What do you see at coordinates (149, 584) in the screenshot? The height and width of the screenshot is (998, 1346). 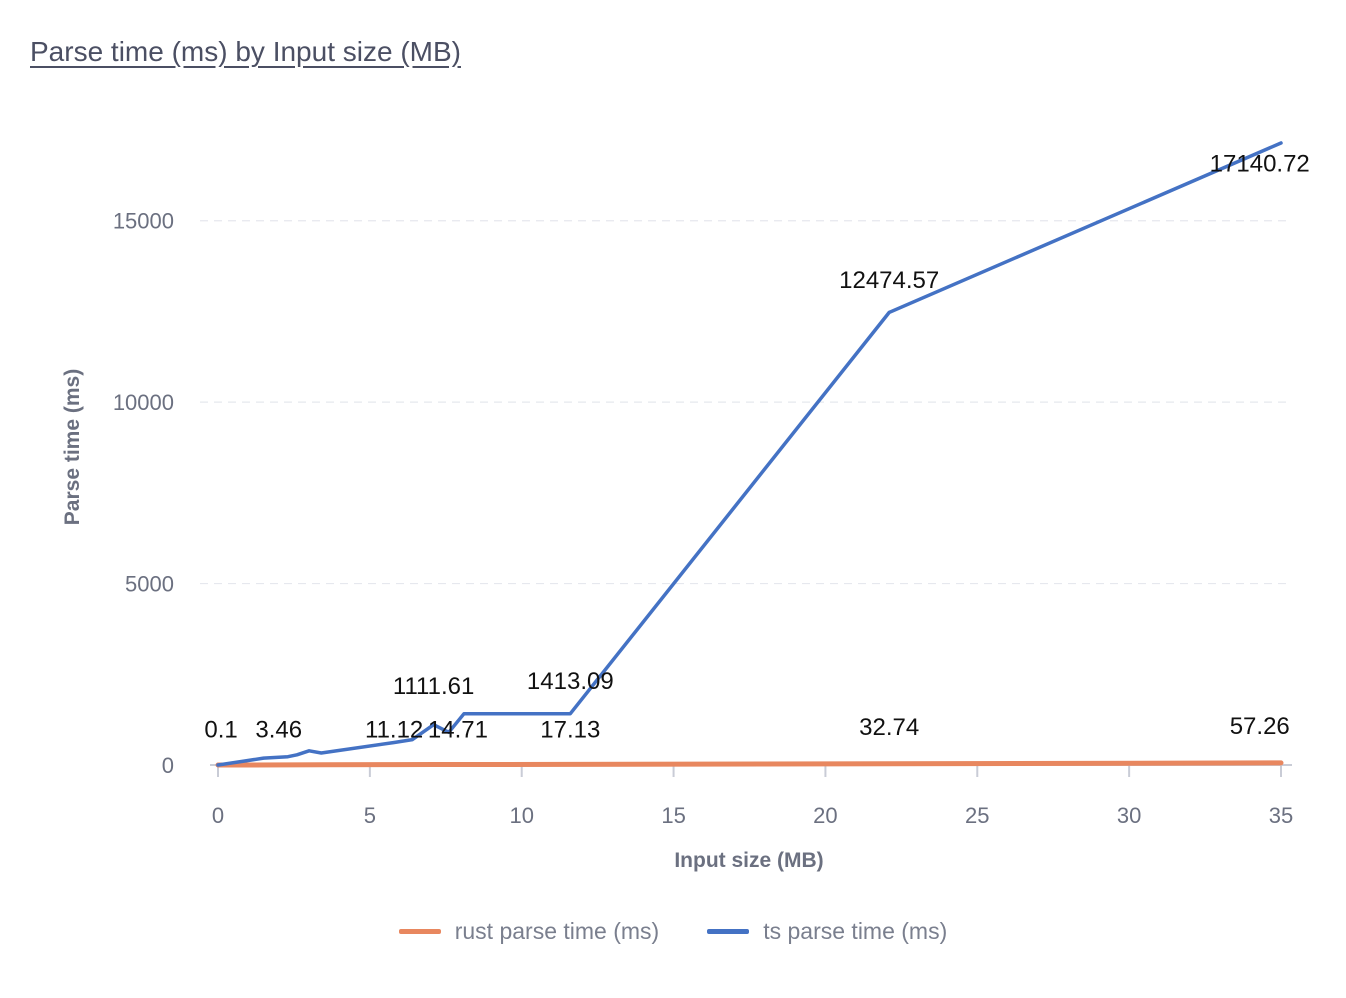 I see `y-tick-label: 5000` at bounding box center [149, 584].